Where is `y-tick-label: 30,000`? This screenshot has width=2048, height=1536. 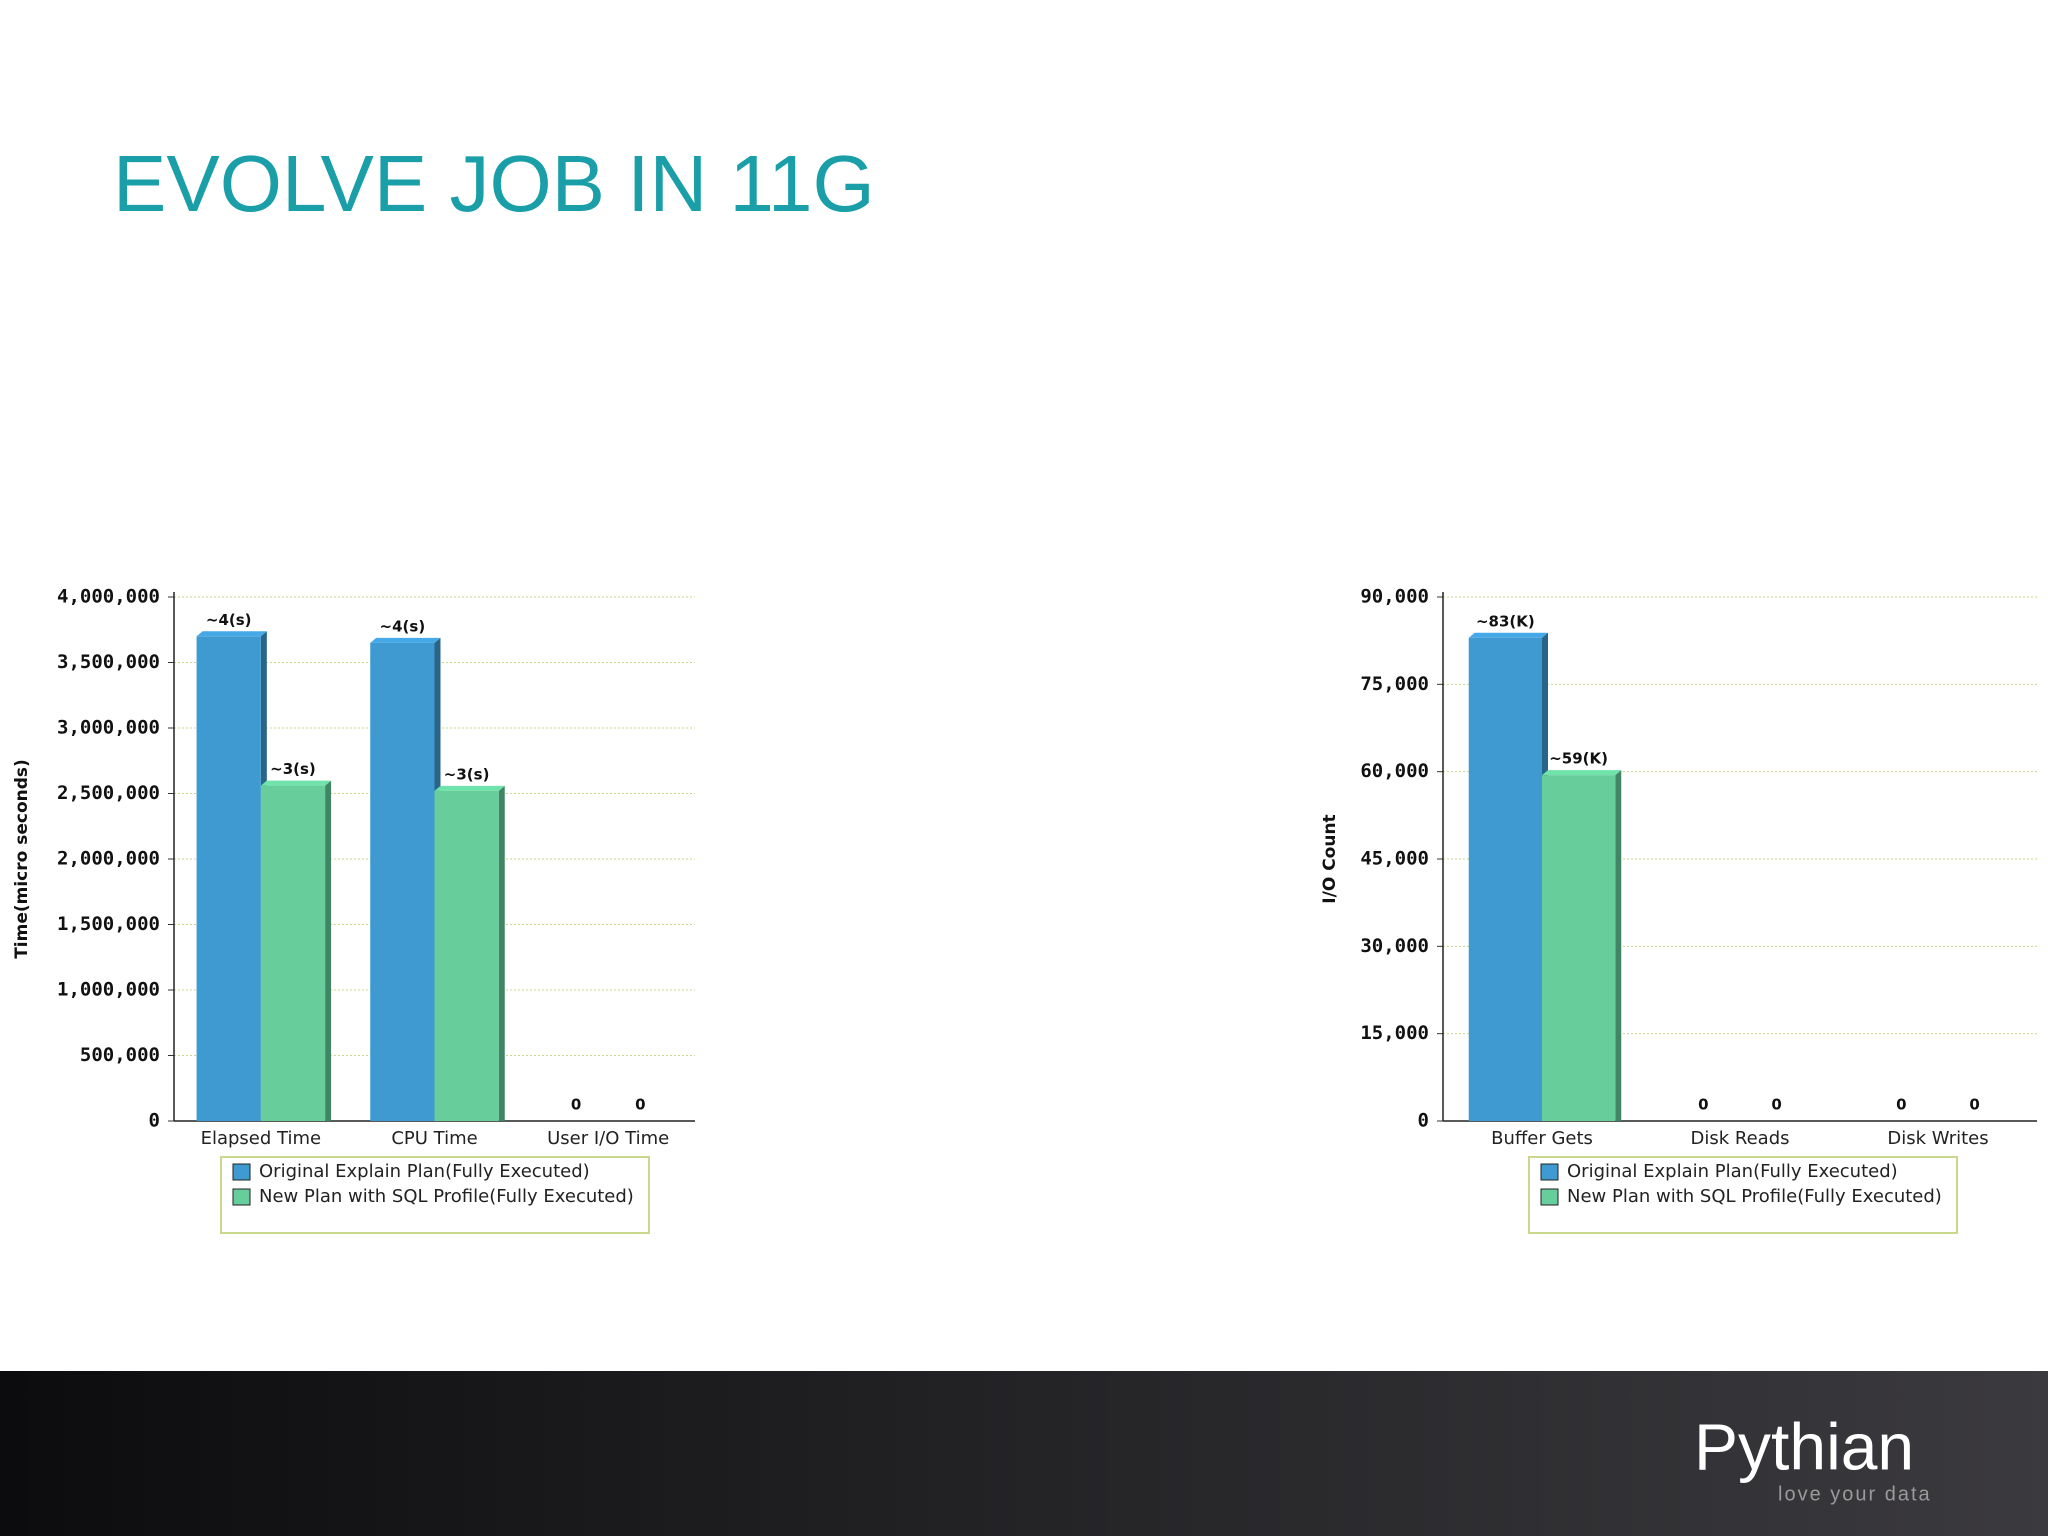 y-tick-label: 30,000 is located at coordinates (1394, 946).